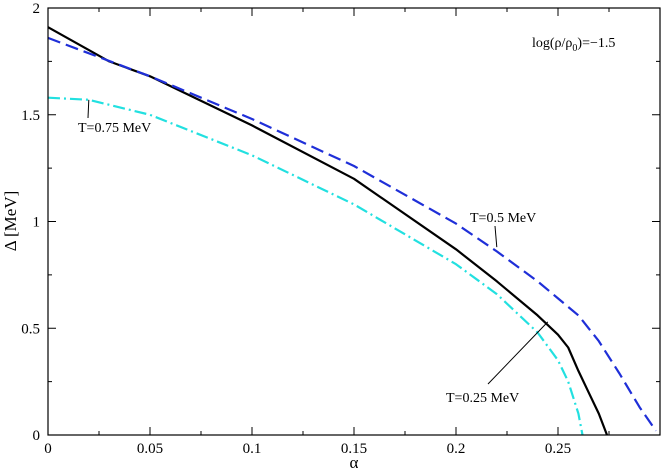 The width and height of the screenshot is (664, 471). What do you see at coordinates (573, 45) in the screenshot?
I see `corner-annotation: log(ρ/ρ0)=−1.5` at bounding box center [573, 45].